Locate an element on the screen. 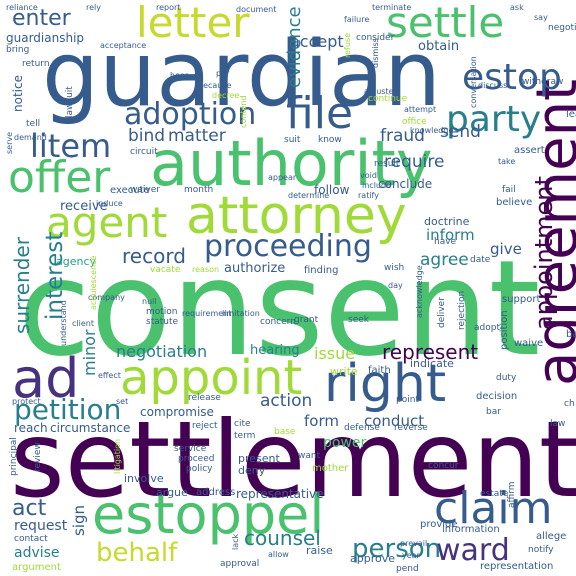 The width and height of the screenshot is (576, 576). word: rejection is located at coordinates (462, 310).